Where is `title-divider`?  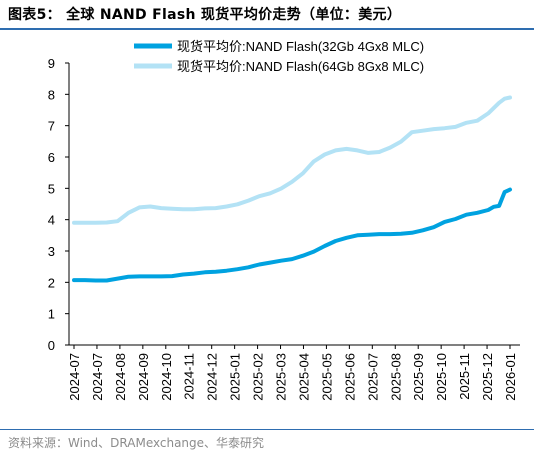
title-divider is located at coordinates (267, 29).